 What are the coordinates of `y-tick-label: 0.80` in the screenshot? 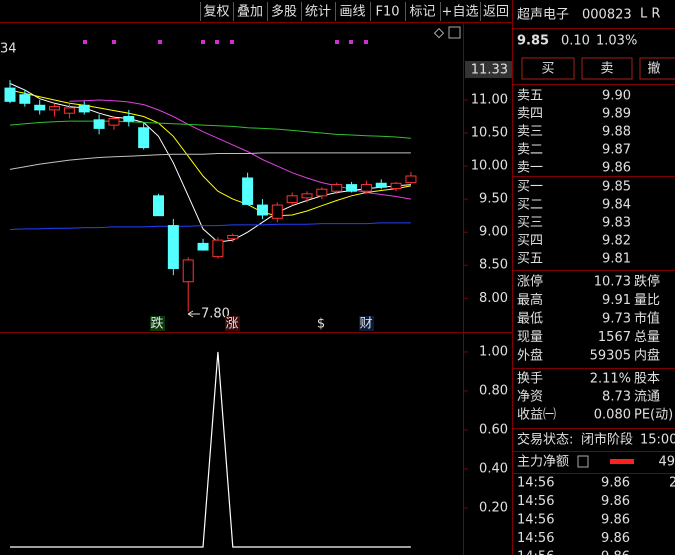 It's located at (493, 390).